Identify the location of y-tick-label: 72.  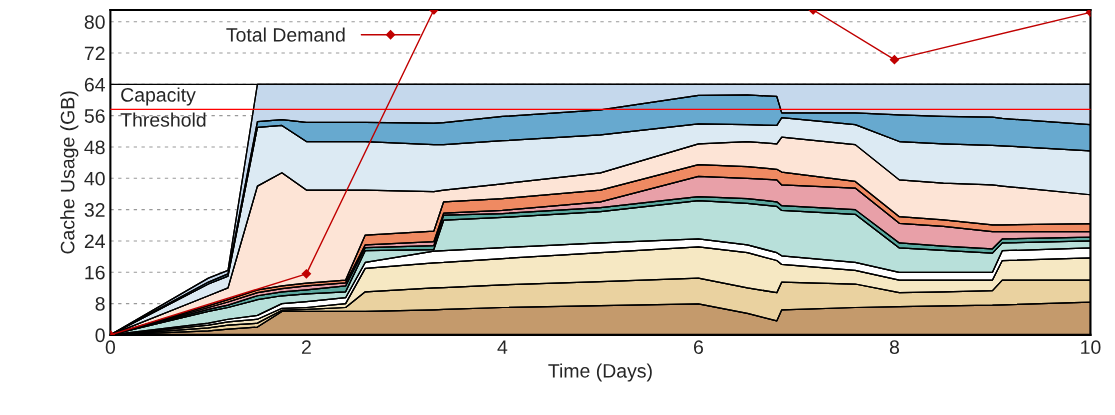
(94, 53).